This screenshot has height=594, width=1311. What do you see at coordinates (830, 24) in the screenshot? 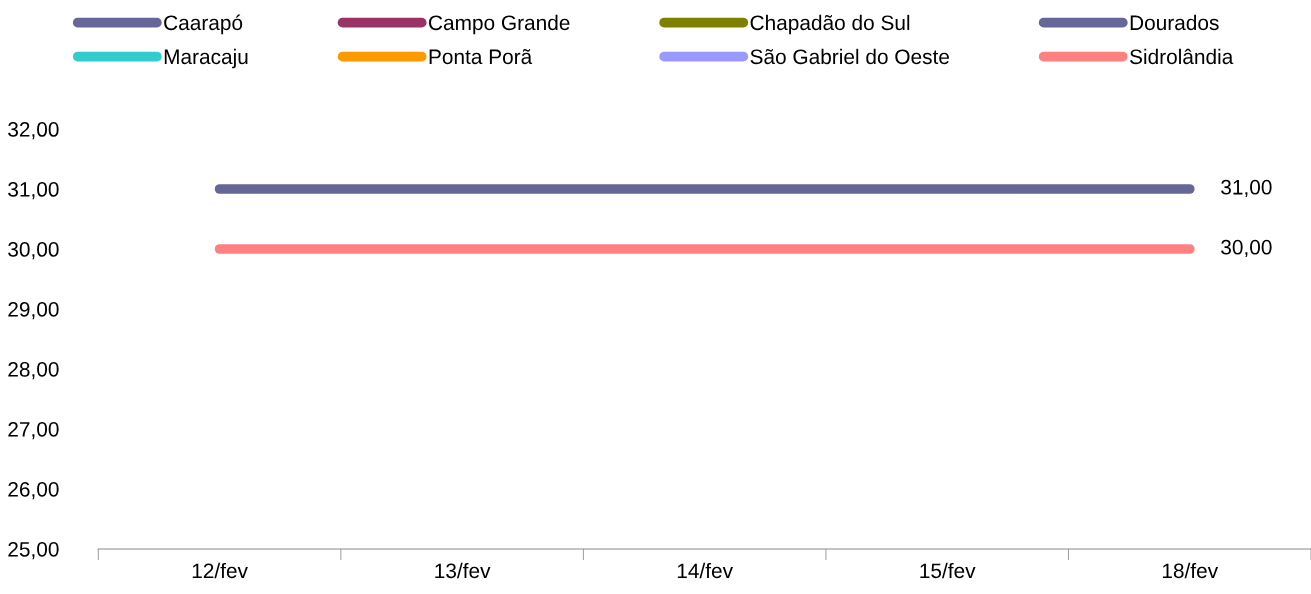
I see `legend-label: Chapadão do Sul` at bounding box center [830, 24].